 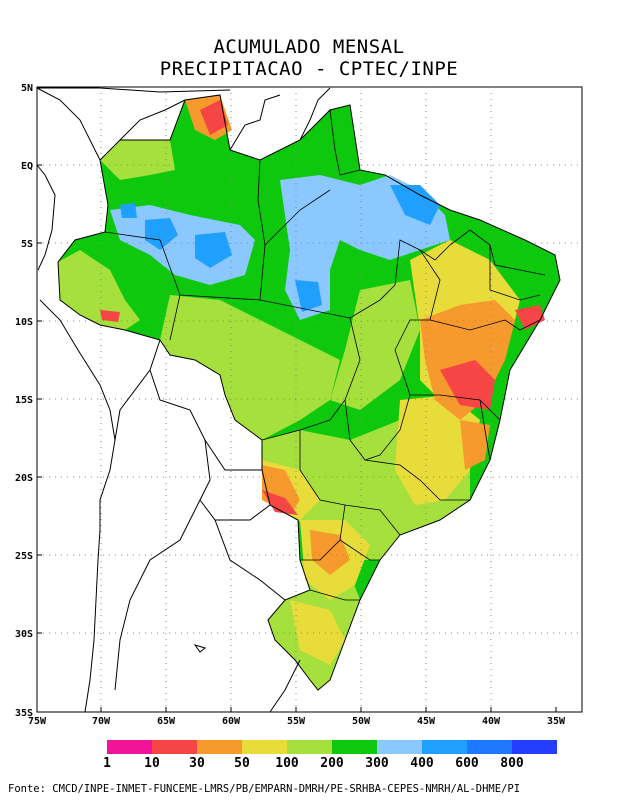 I want to click on latitude-tick-labels: 5N EQ 5S 10S 15S 20S 25S 30S 35S, so click(x=28, y=401).